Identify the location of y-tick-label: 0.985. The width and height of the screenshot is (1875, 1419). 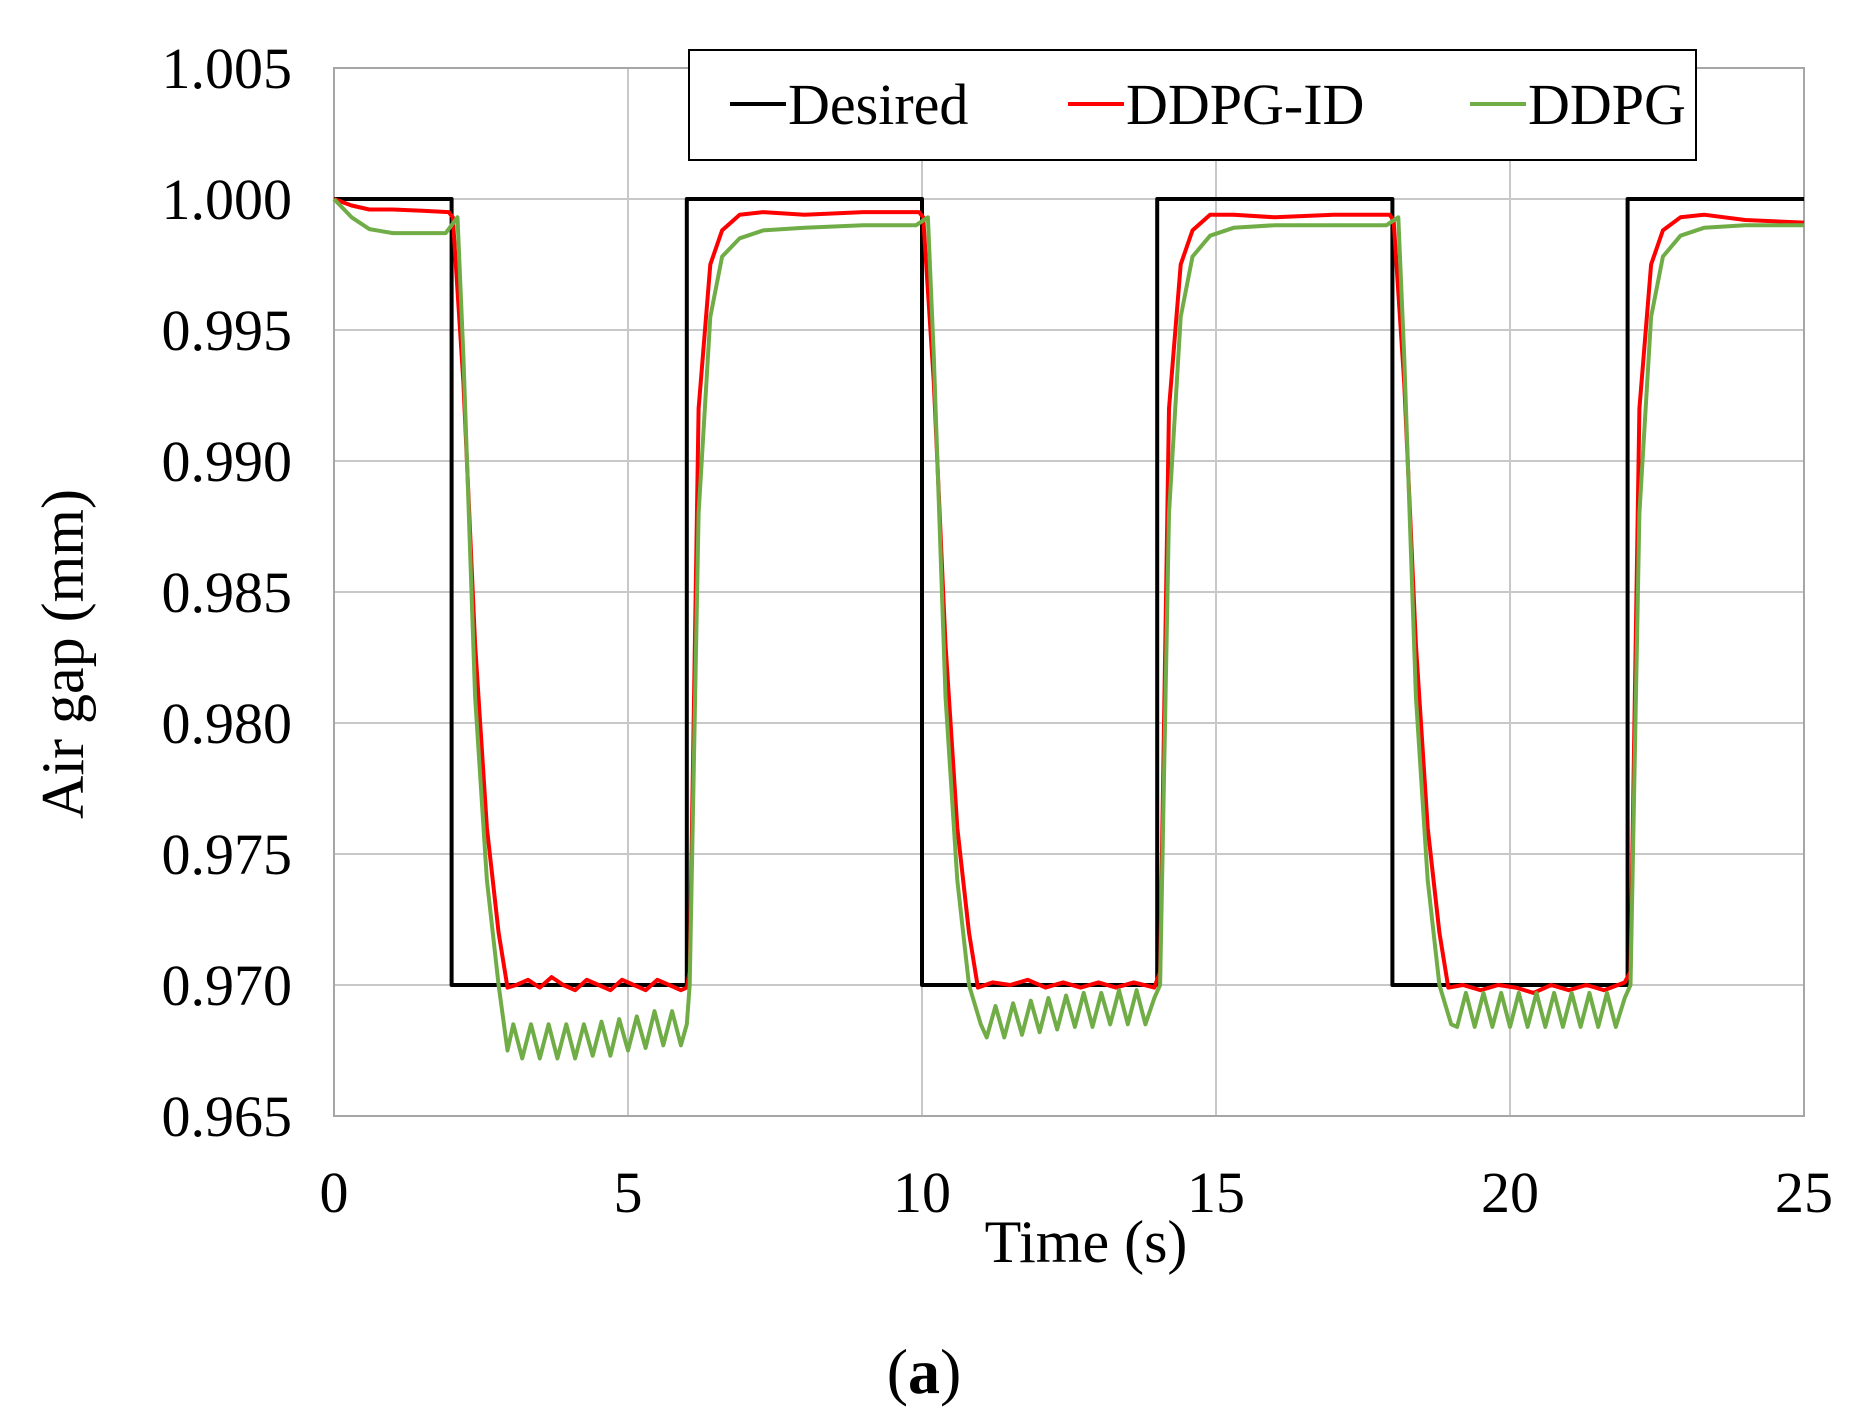
(227, 592).